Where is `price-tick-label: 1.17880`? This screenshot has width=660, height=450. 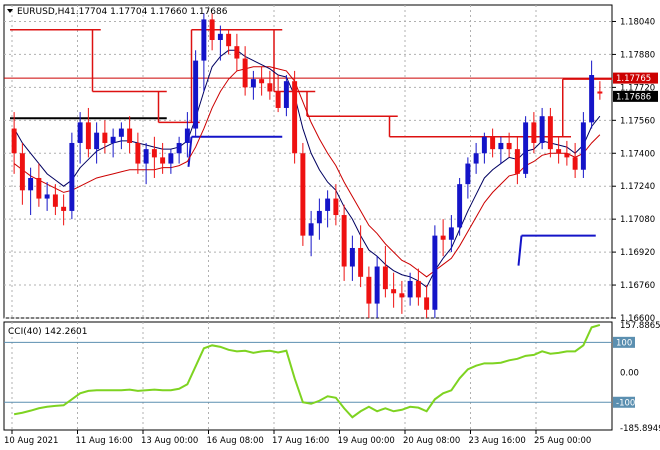
price-tick-label: 1.17880 is located at coordinates (637, 55).